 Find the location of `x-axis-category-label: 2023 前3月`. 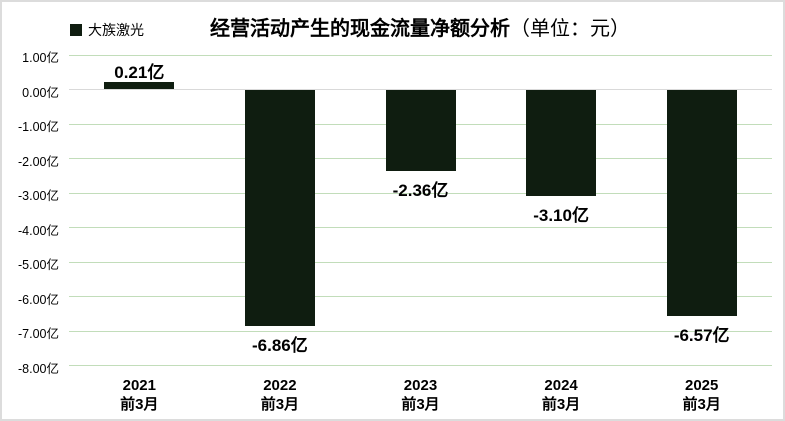

x-axis-category-label: 2023 前3月 is located at coordinates (420, 395).